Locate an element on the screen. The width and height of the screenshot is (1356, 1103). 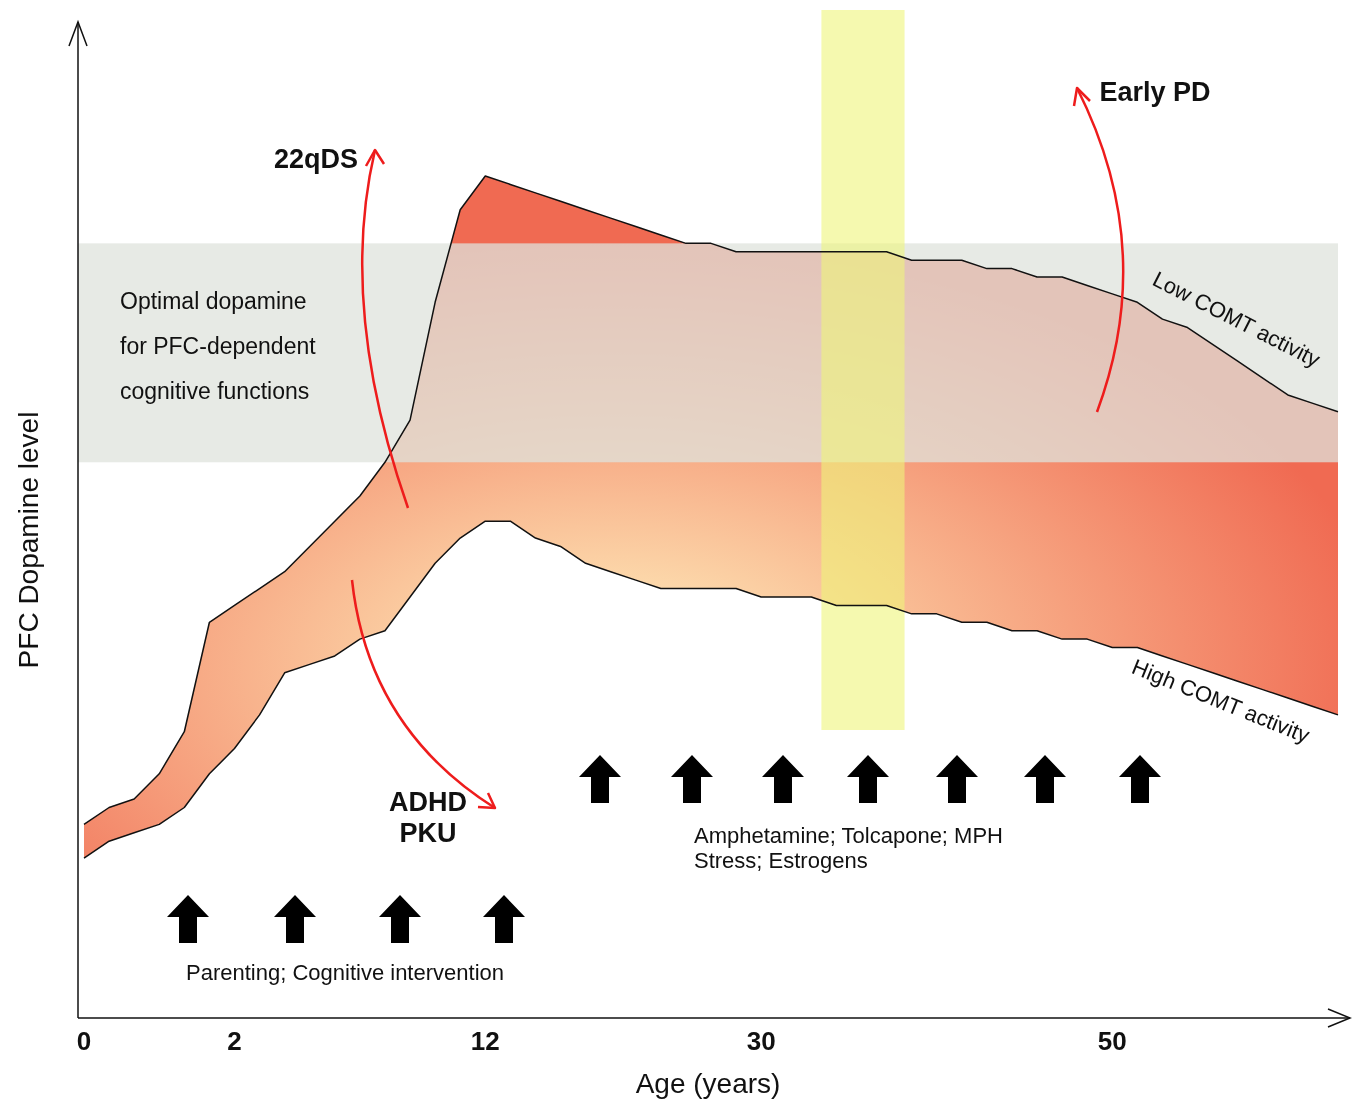
x-tick-label: 50 is located at coordinates (1112, 1041).